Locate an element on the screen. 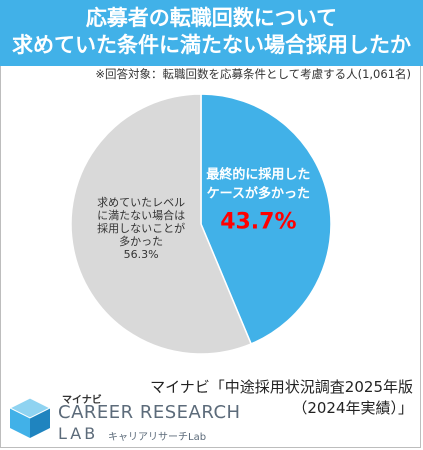 Image resolution: width=423 pixels, height=450 pixels. source-line-1: マイナビ「中途採用状況調査2025年版 is located at coordinates (281, 387).